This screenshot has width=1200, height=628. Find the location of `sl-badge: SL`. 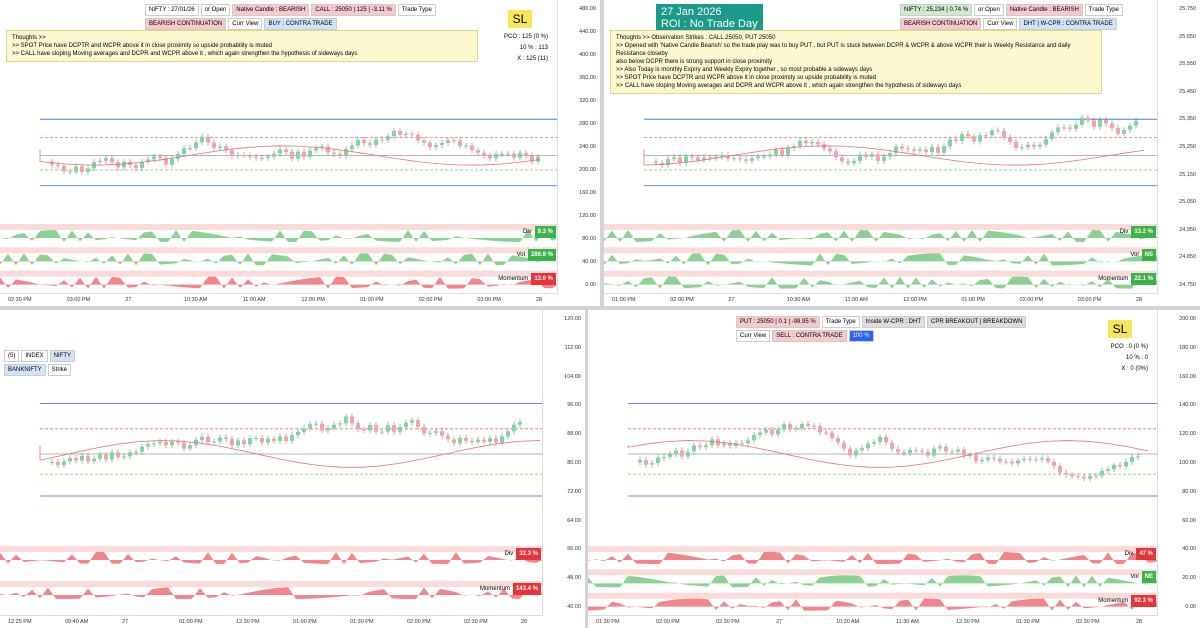

sl-badge: SL is located at coordinates (1120, 329).